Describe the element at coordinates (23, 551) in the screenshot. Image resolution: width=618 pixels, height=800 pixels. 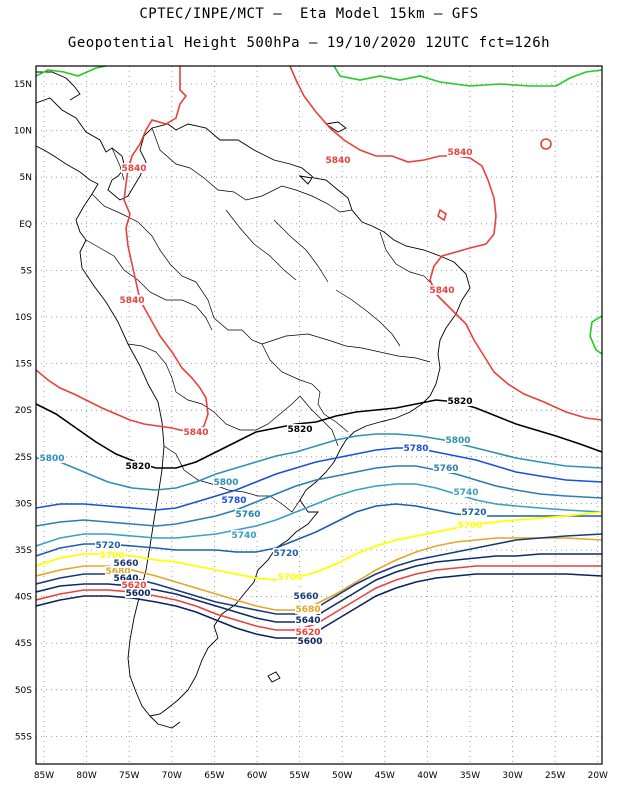
I see `lat-label: 35S` at that location.